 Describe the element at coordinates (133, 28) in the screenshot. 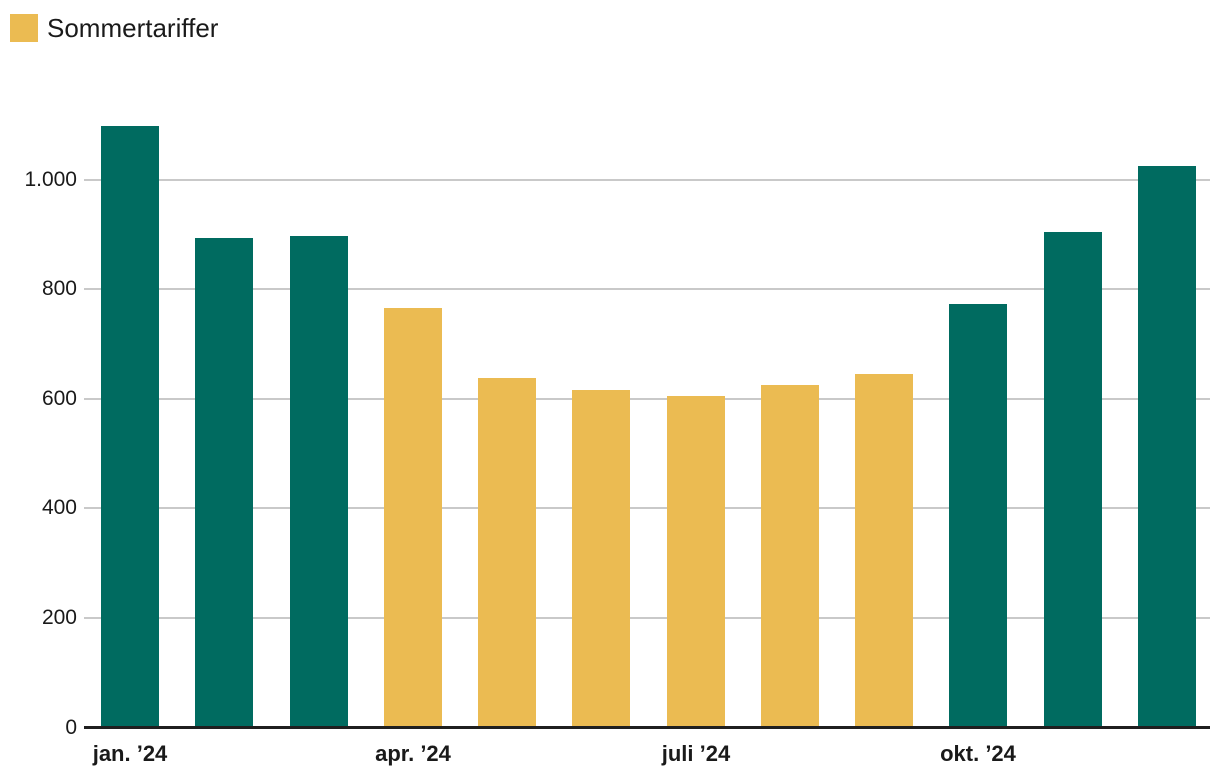

I see `legend-label: Sommertariffer` at that location.